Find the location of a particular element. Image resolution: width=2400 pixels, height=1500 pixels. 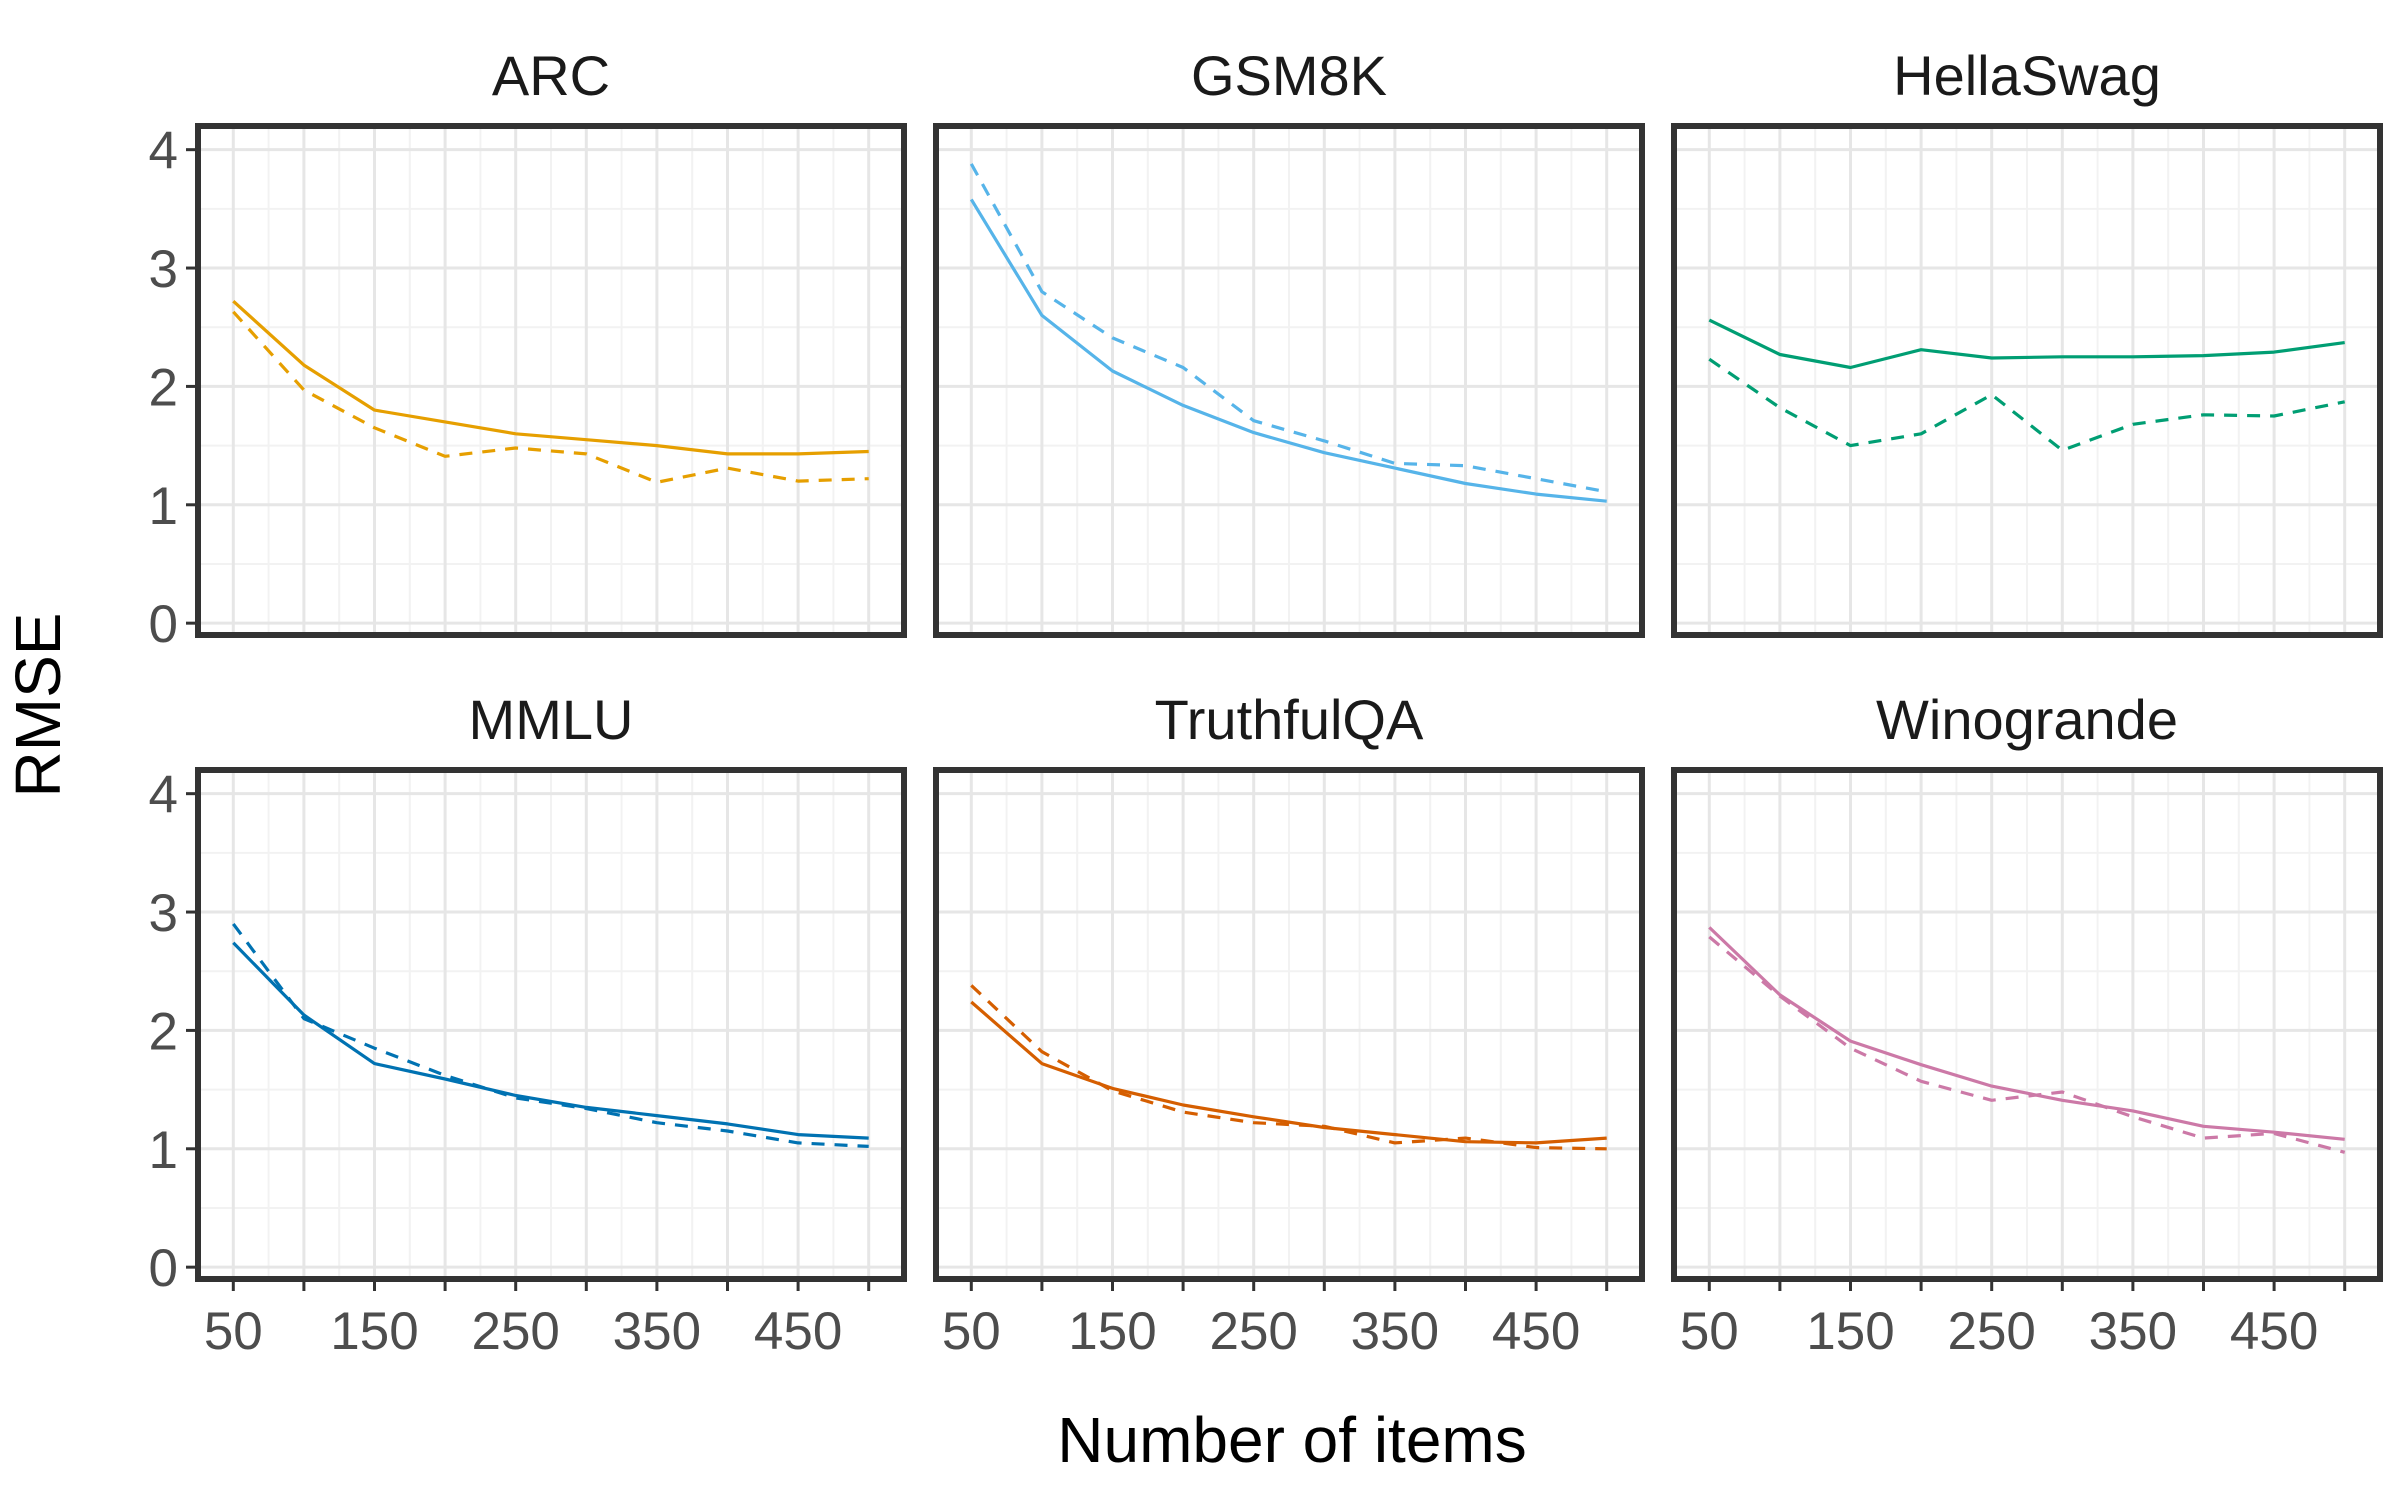

panel-title: MMLU is located at coordinates (551, 719).